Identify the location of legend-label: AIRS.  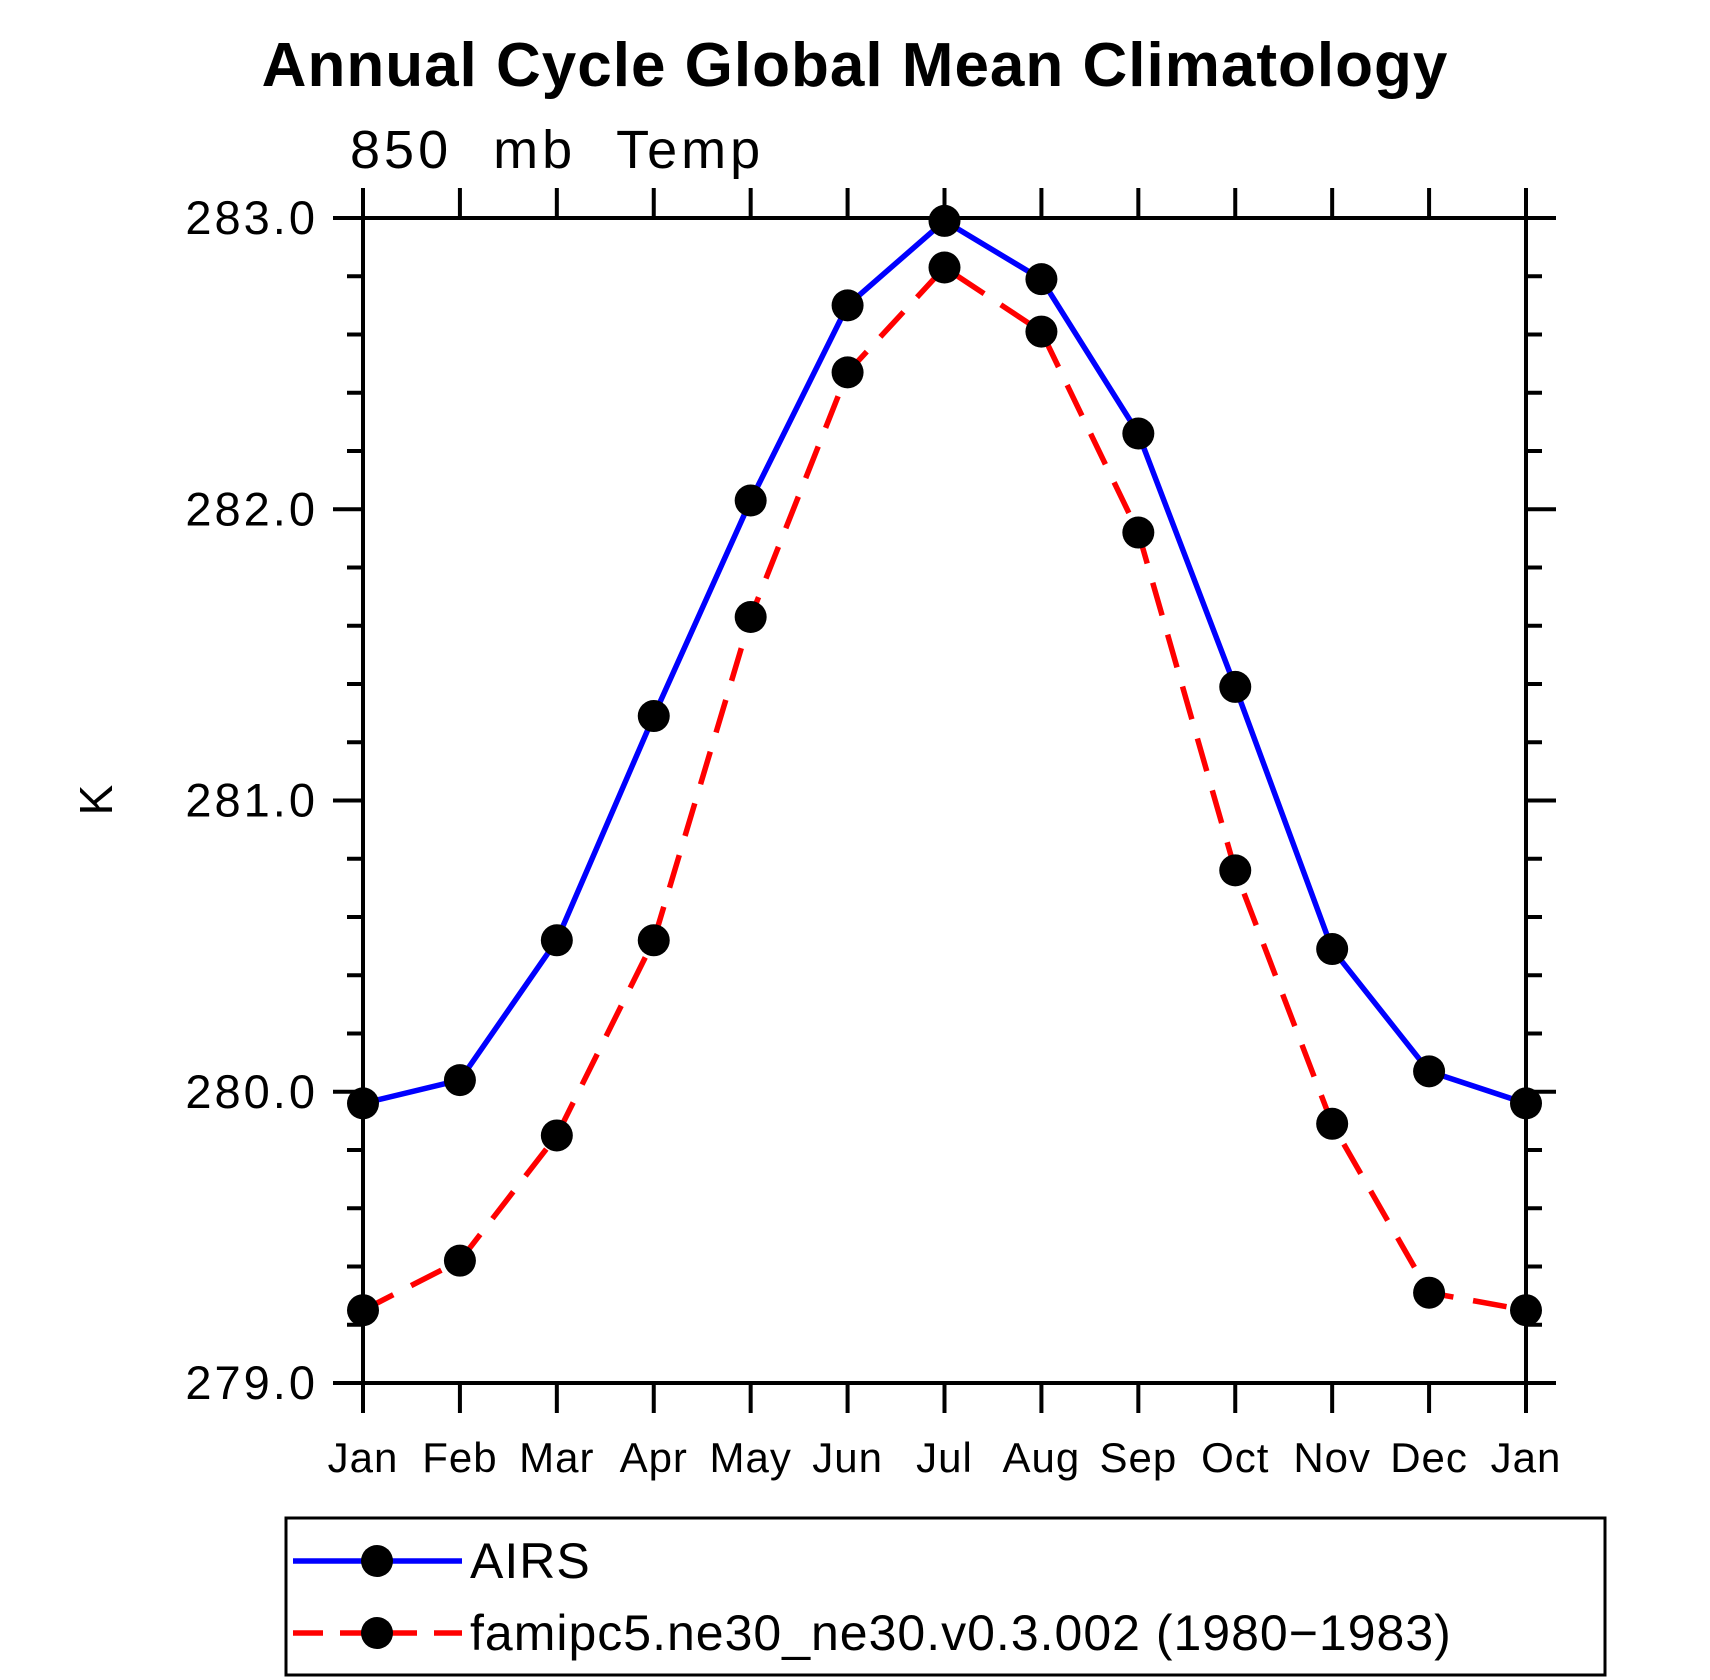
(530, 1561).